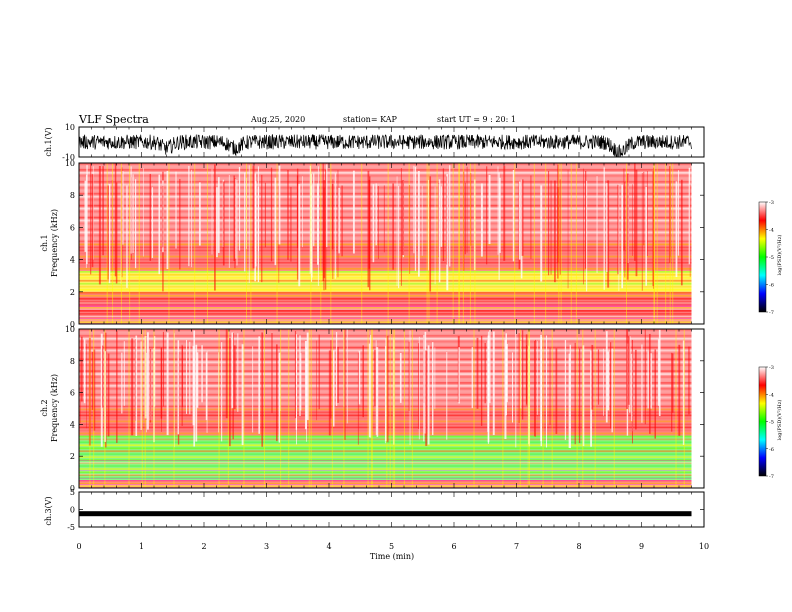 The width and height of the screenshot is (792, 612). What do you see at coordinates (641, 546) in the screenshot?
I see `x-tick-label: 9` at bounding box center [641, 546].